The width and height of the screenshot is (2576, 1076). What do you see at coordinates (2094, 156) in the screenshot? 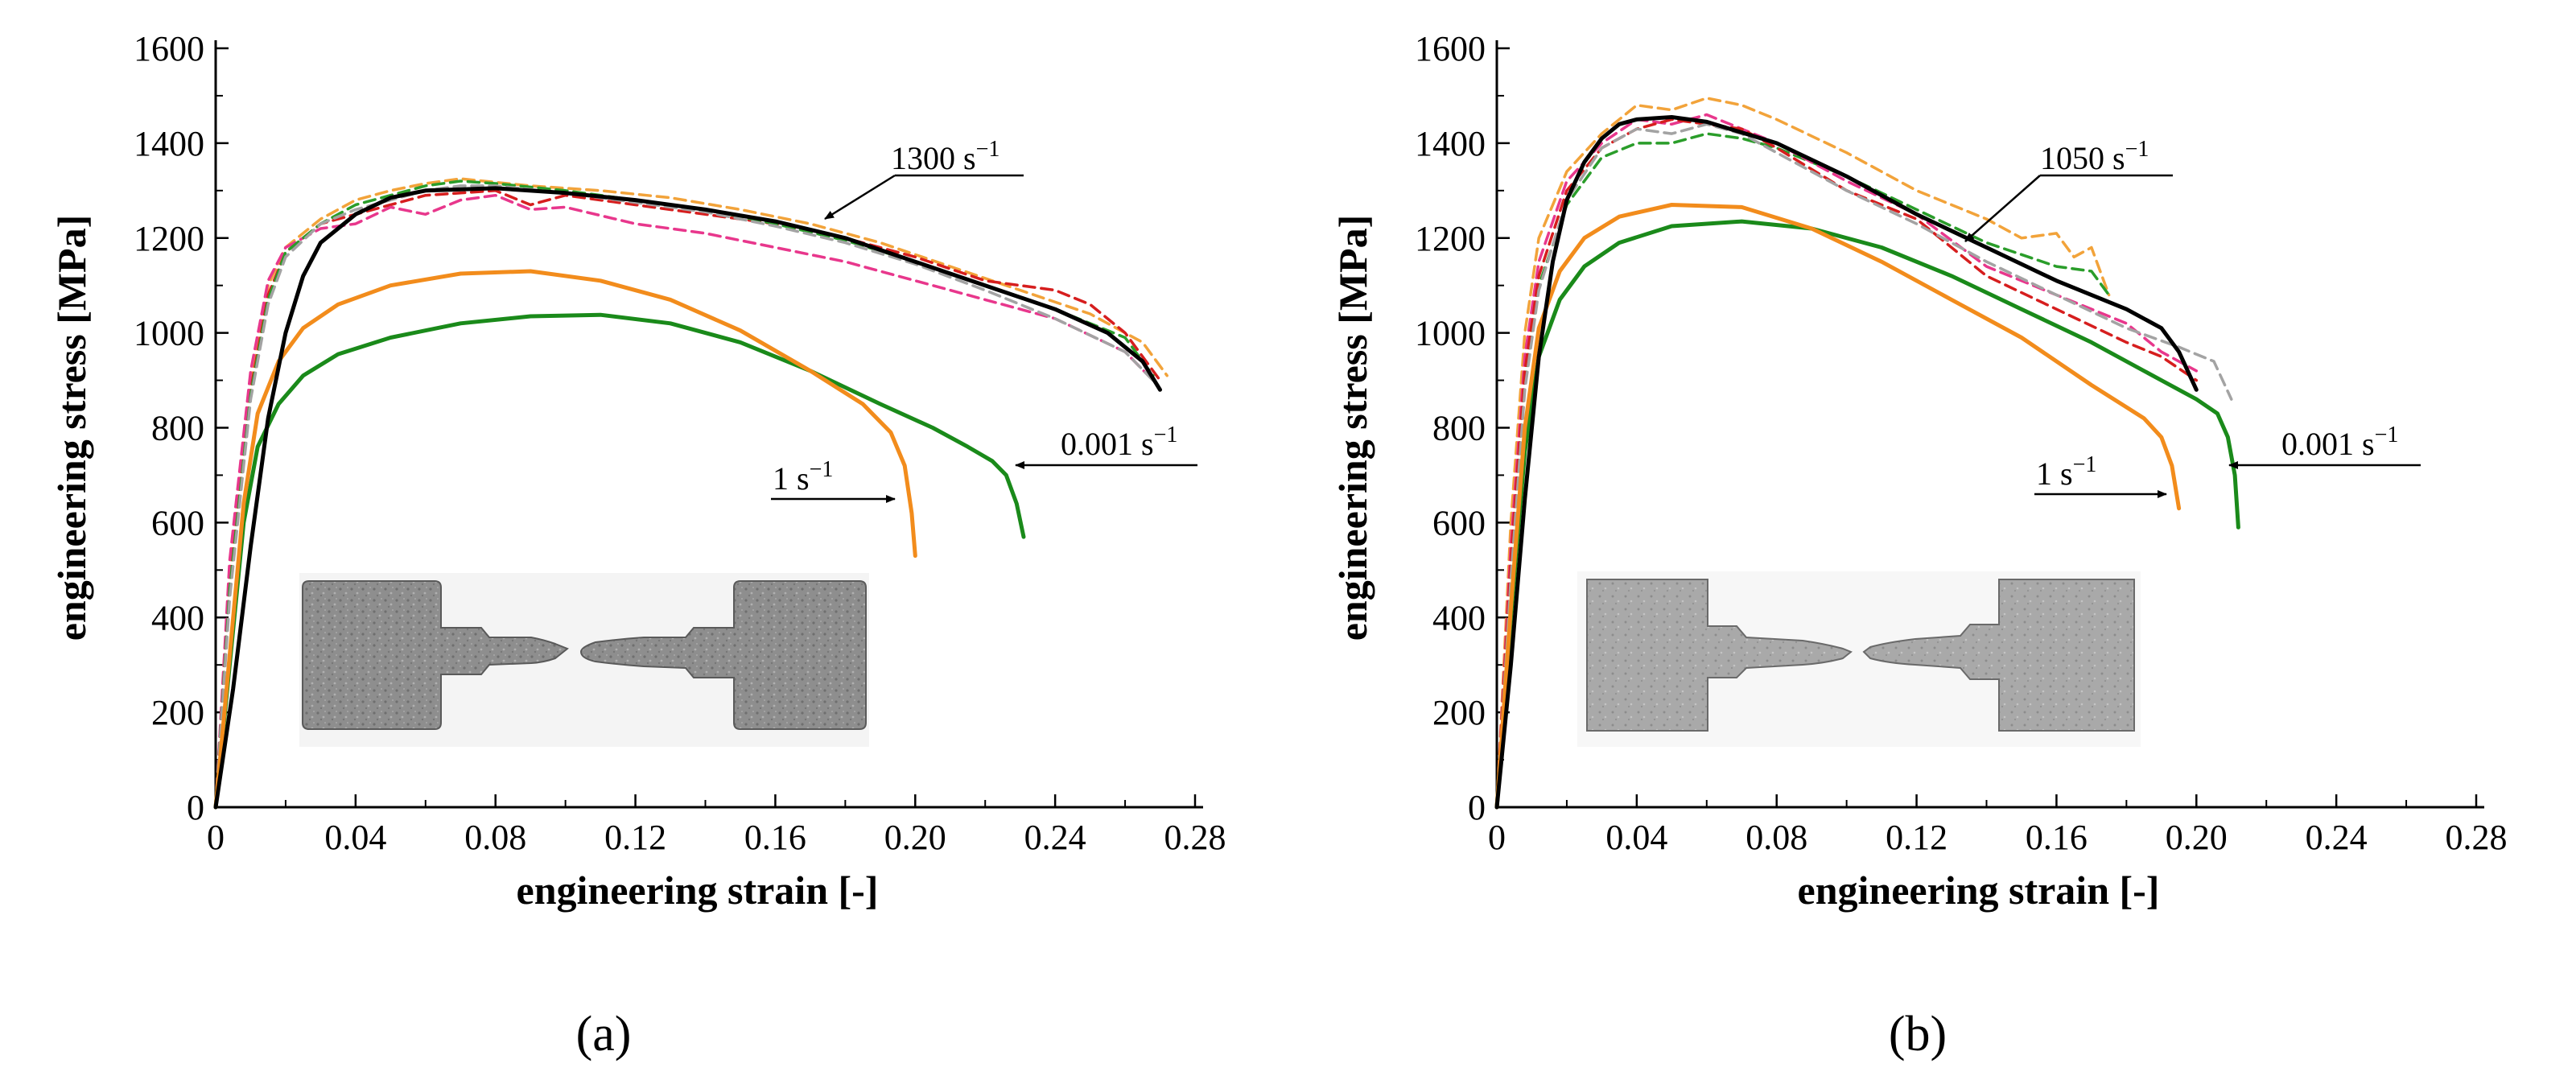
I see `rate-annotation: 1050 s−1` at bounding box center [2094, 156].